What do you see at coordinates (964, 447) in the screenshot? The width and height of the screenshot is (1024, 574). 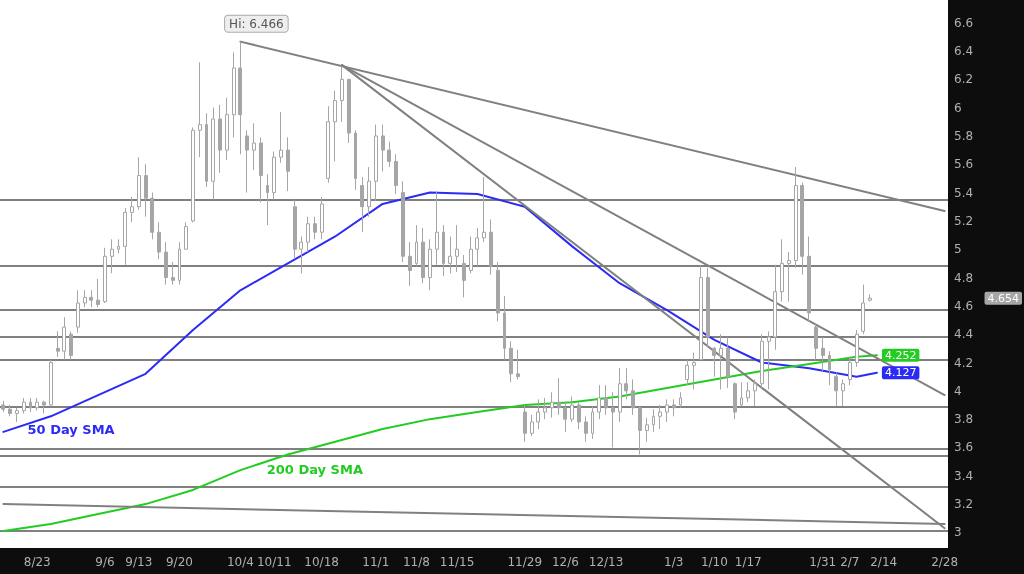 I see `y-tick-label: 3.6` at bounding box center [964, 447].